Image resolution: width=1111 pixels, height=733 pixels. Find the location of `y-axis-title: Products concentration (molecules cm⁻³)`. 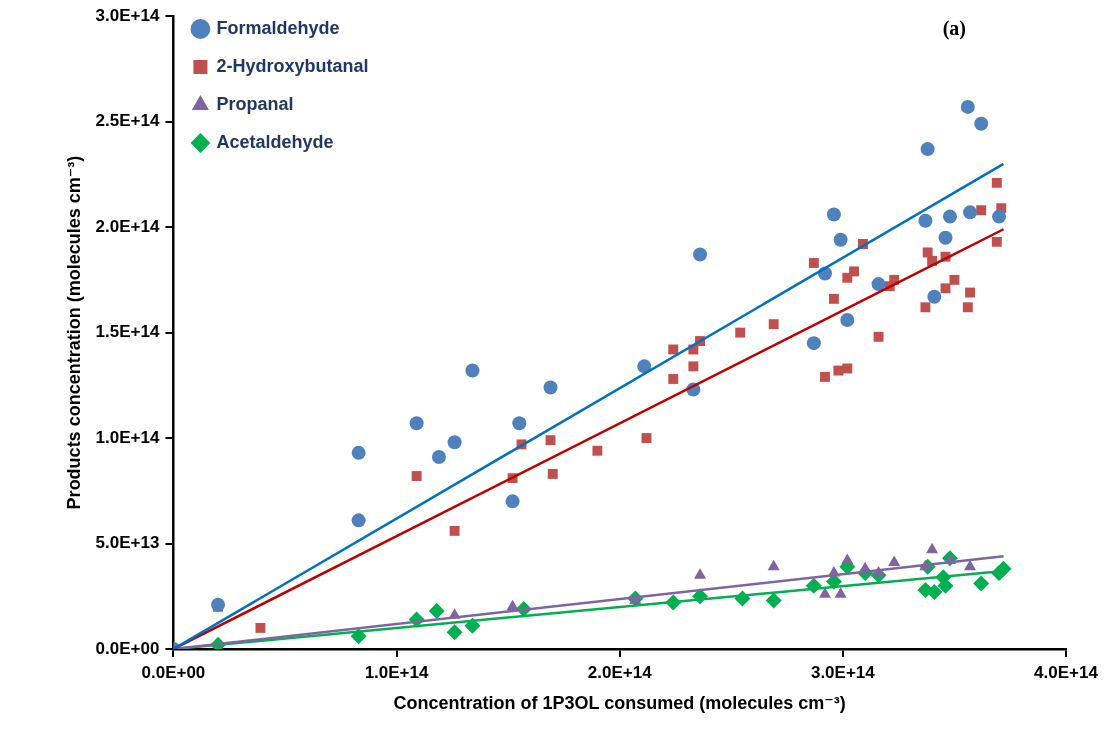

y-axis-title: Products concentration (molecules cm⁻³) is located at coordinates (73, 332).